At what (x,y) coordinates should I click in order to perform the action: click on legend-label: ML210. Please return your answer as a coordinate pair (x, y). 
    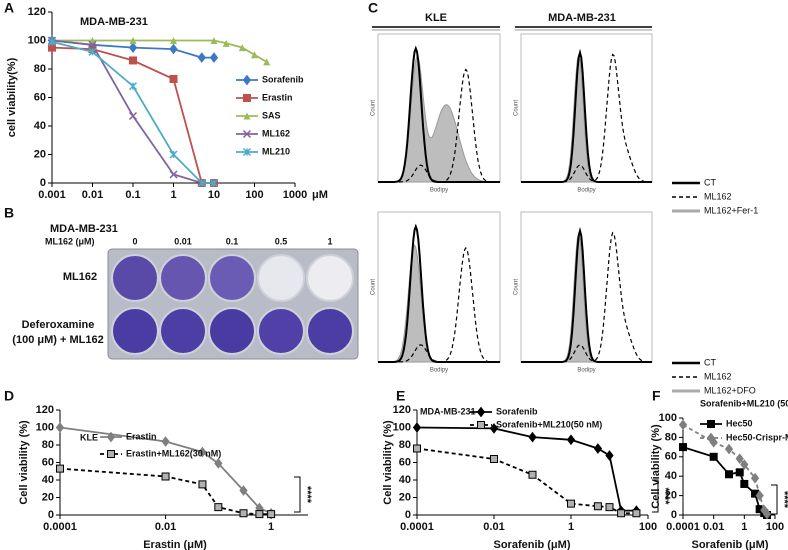
    Looking at the image, I should click on (276, 151).